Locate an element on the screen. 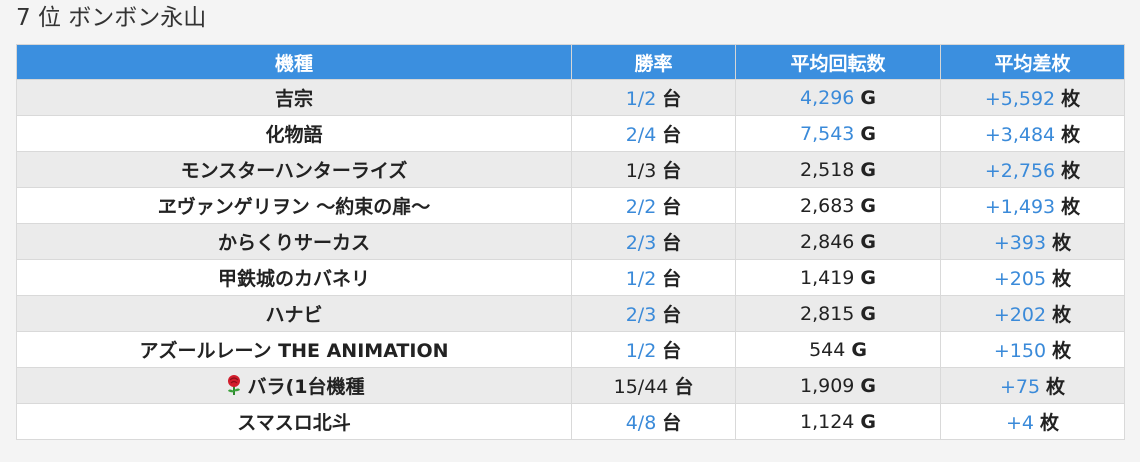  table-row: からくりサーカス 2/3 台 2,846 G +393 枚 is located at coordinates (570, 241).